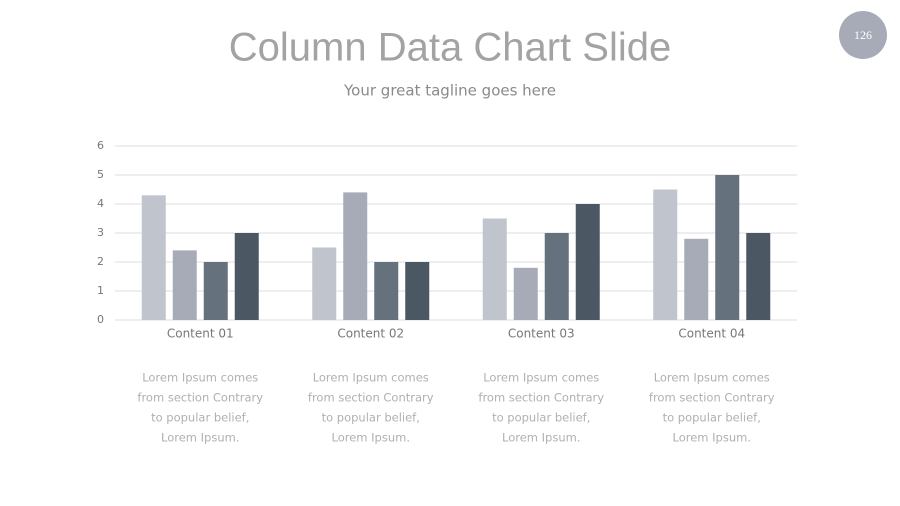  I want to click on y-tick-label: 6, so click(100, 145).